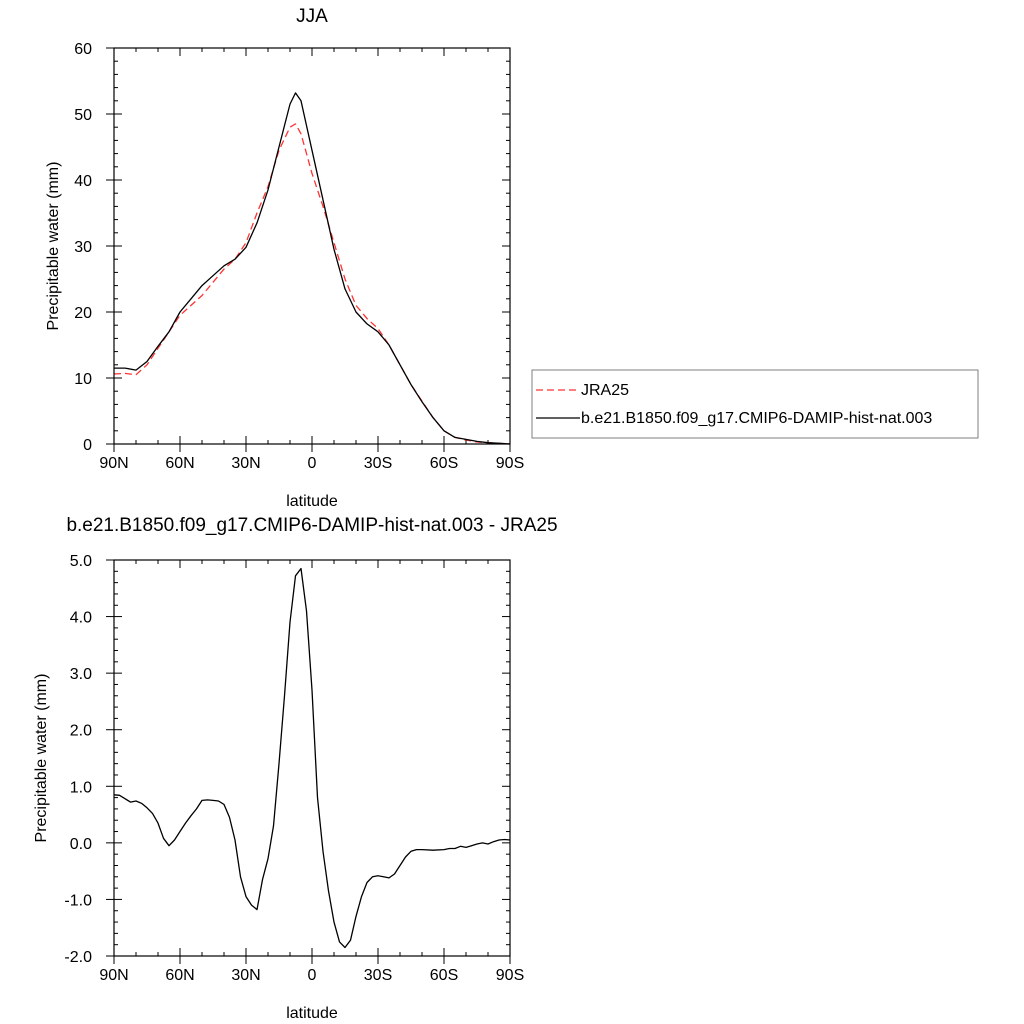 Image resolution: width=1024 pixels, height=1024 pixels. I want to click on bottom-chart-lines, so click(312, 758).